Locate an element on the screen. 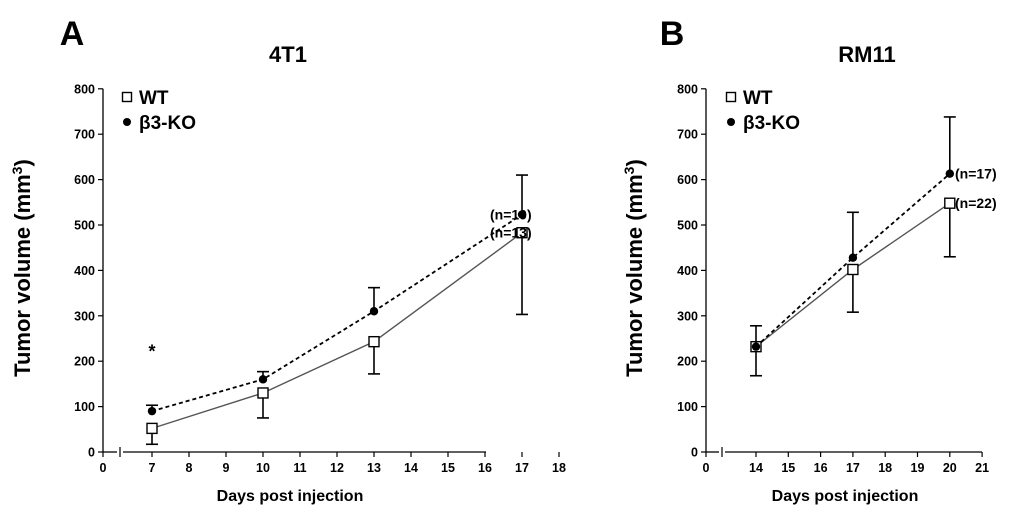 This screenshot has height=516, width=1024. significance-star: * is located at coordinates (151, 351).